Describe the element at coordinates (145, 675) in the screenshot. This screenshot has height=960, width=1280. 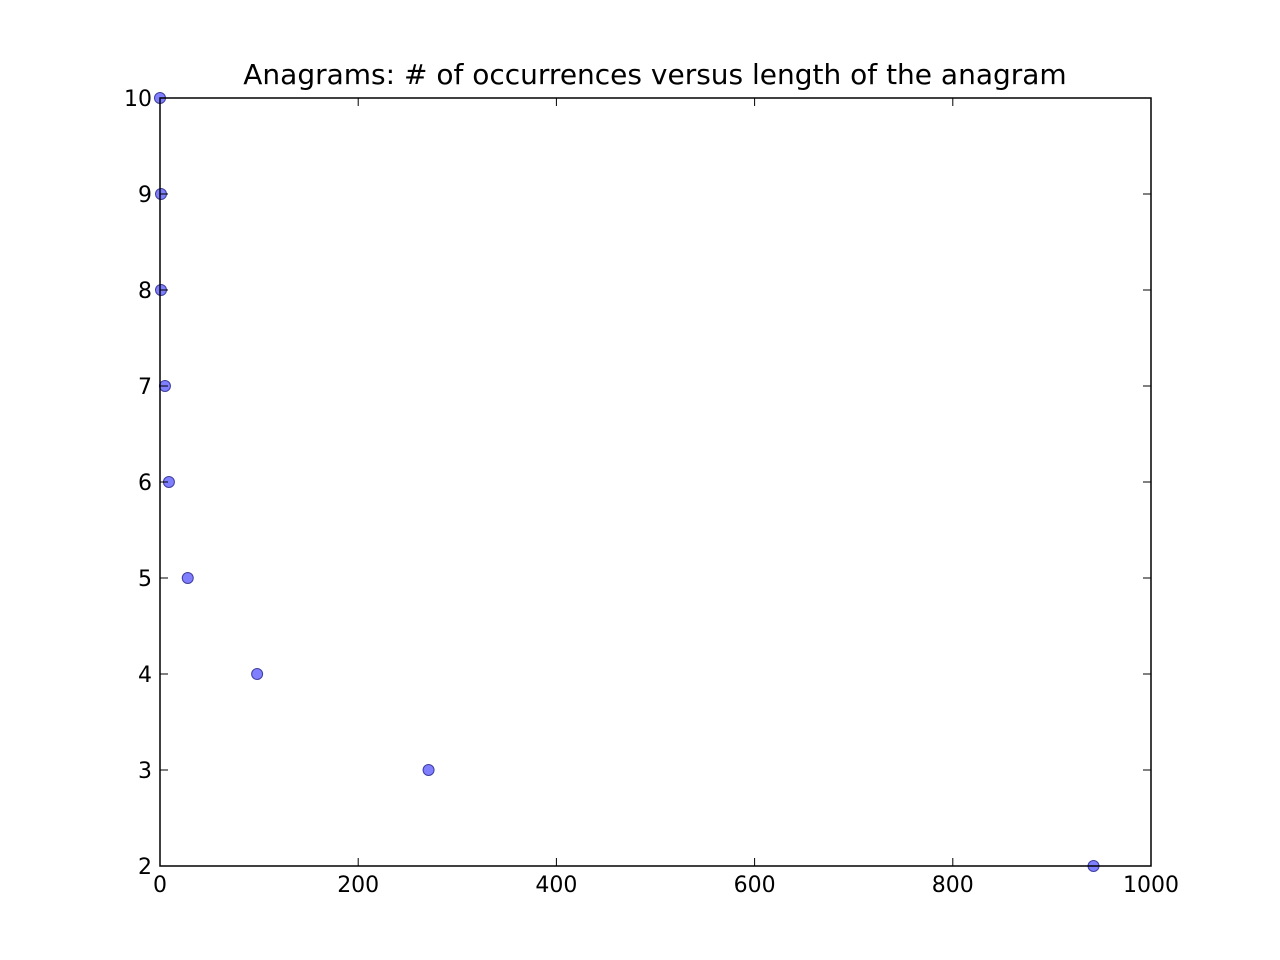
I see `y-tick-label: 4` at that location.